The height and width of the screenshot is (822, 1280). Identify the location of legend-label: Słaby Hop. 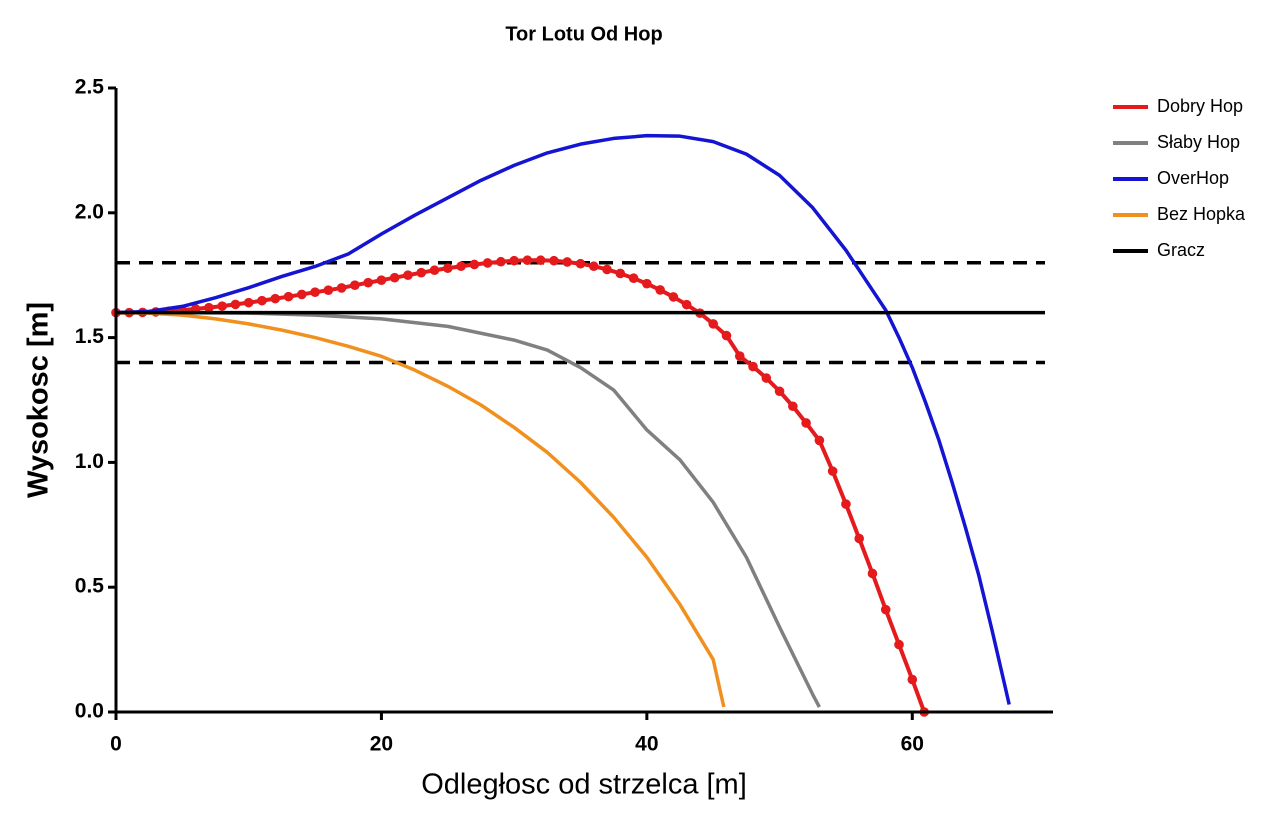
(1198, 142).